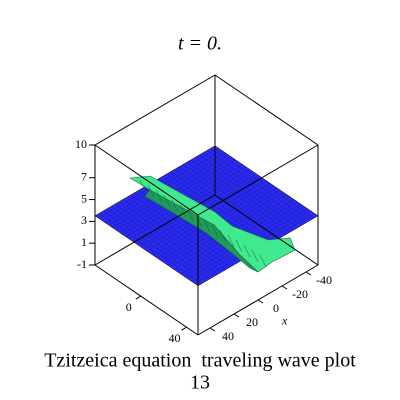  What do you see at coordinates (200, 361) in the screenshot?
I see `caption: Tzitzeica equation traveling wave plot` at bounding box center [200, 361].